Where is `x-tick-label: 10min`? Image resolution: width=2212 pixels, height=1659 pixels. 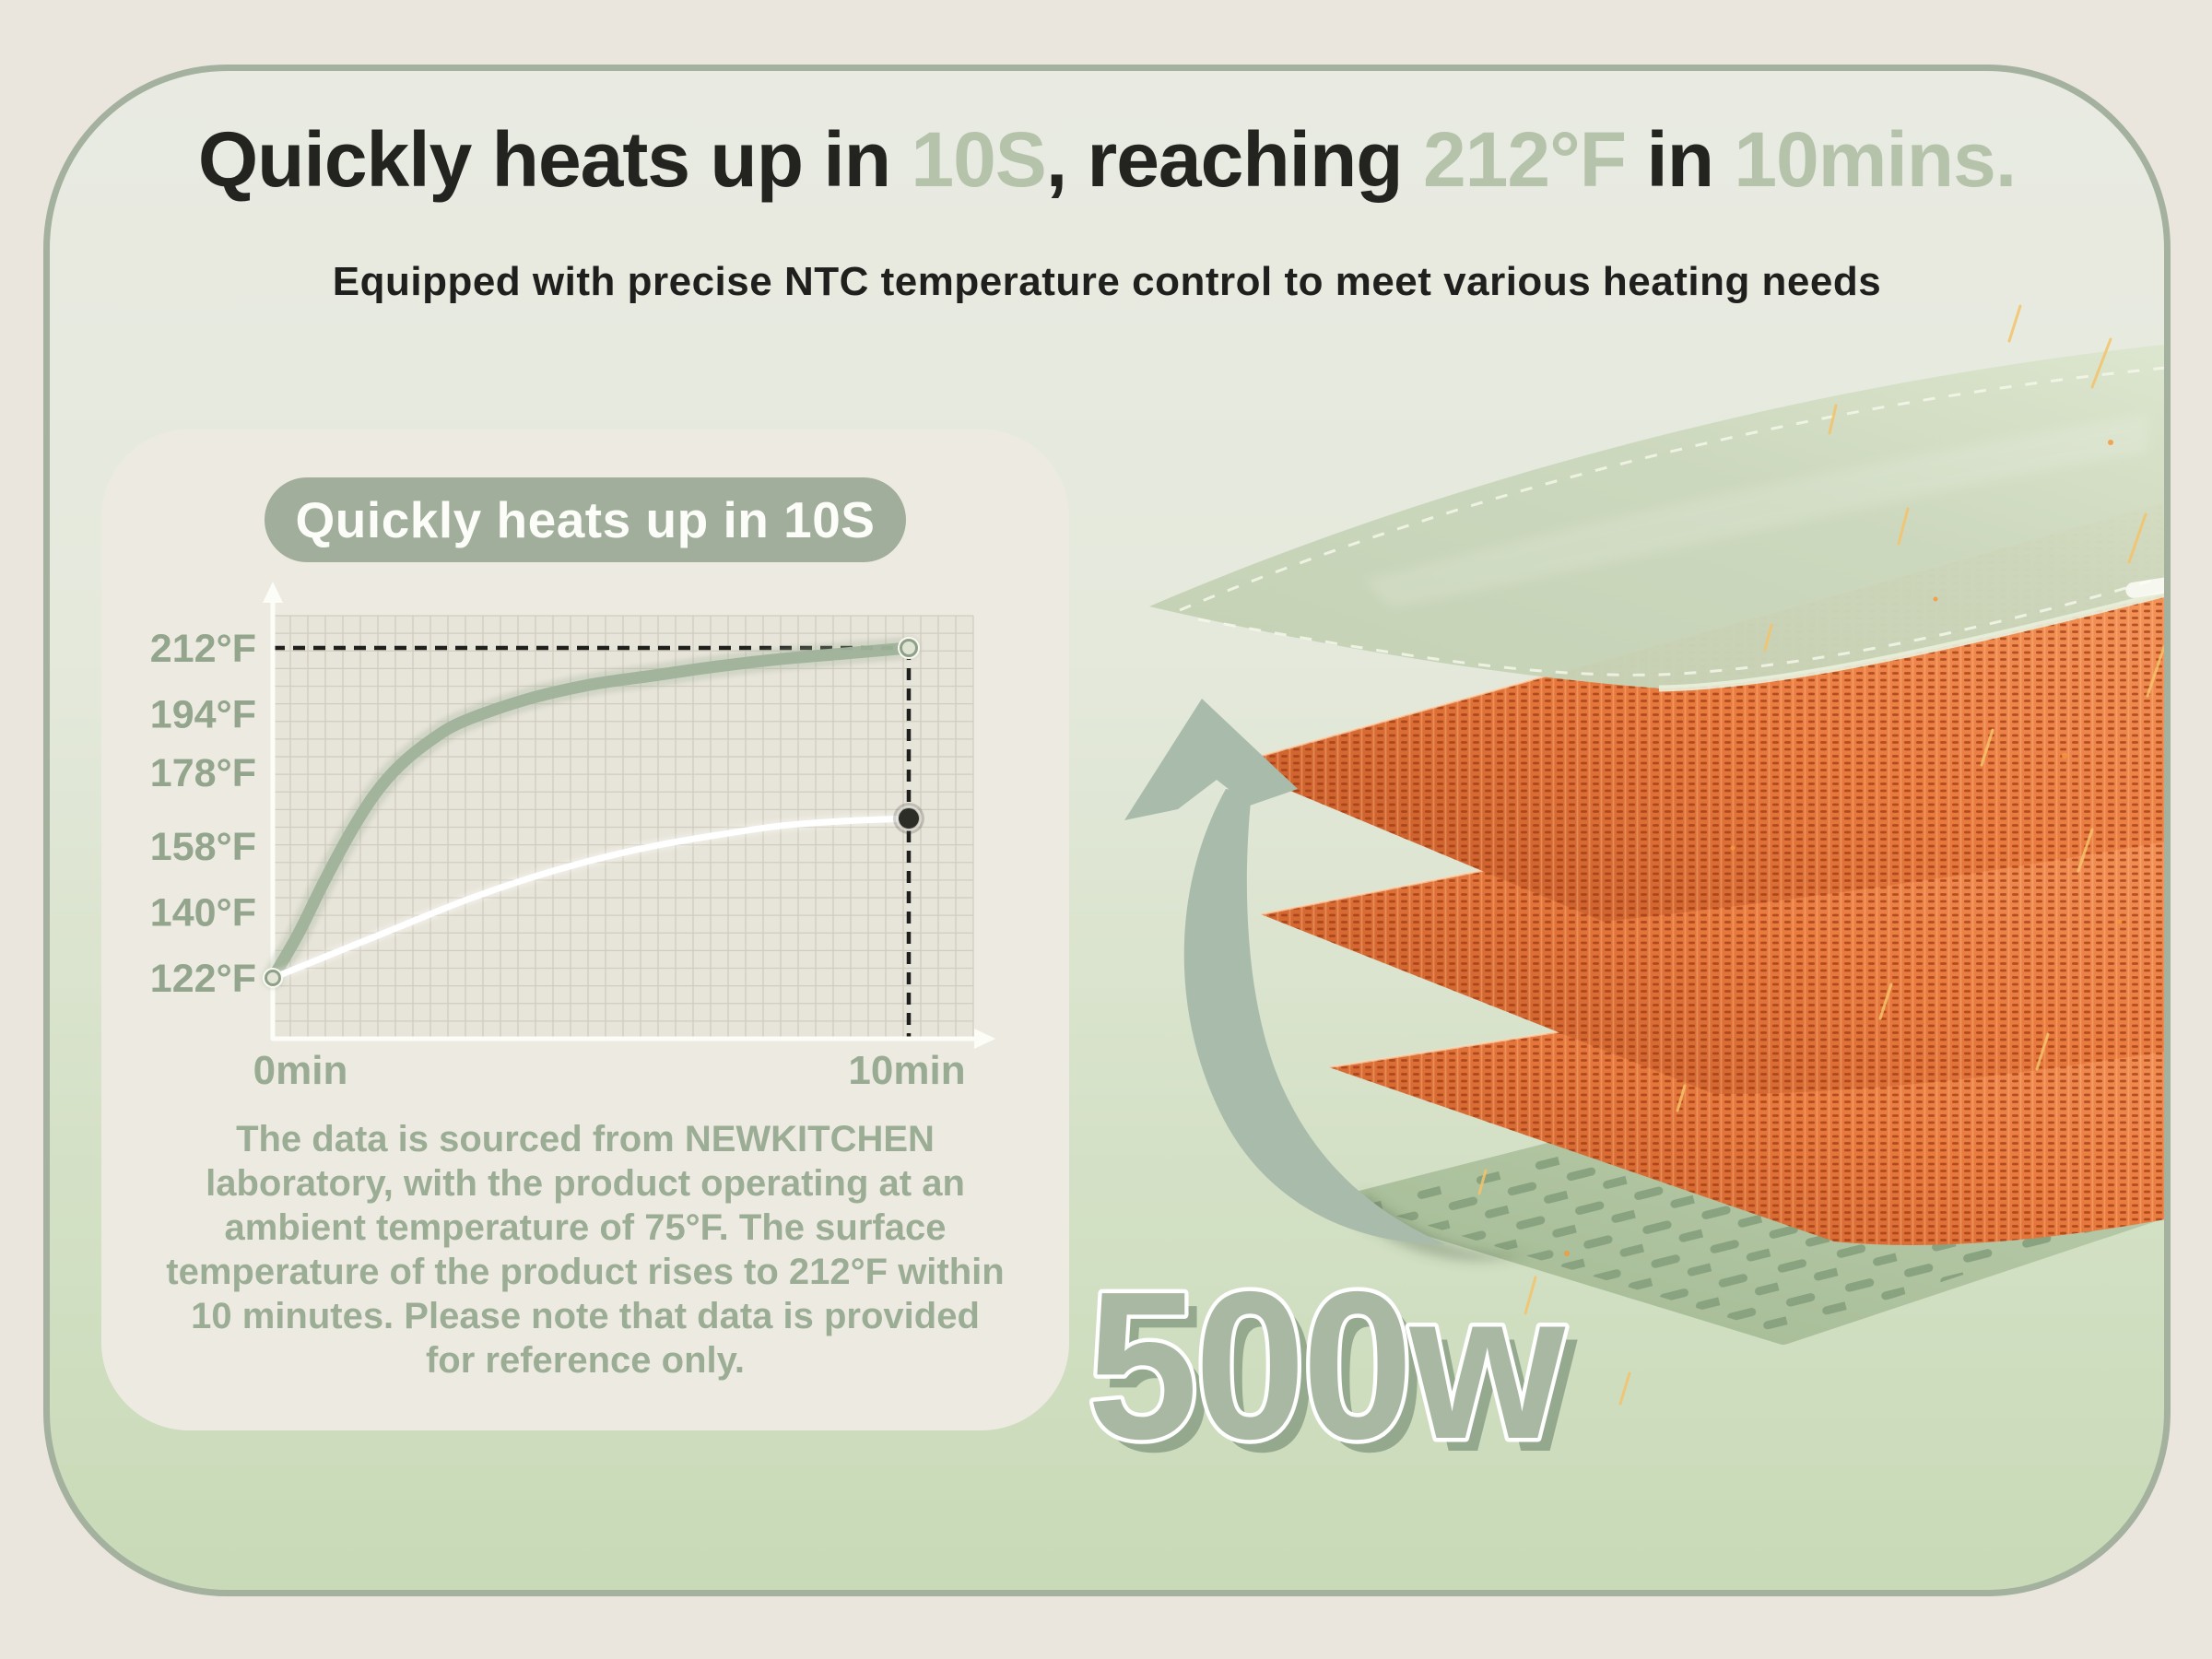
x-tick-label: 10min is located at coordinates (906, 1070).